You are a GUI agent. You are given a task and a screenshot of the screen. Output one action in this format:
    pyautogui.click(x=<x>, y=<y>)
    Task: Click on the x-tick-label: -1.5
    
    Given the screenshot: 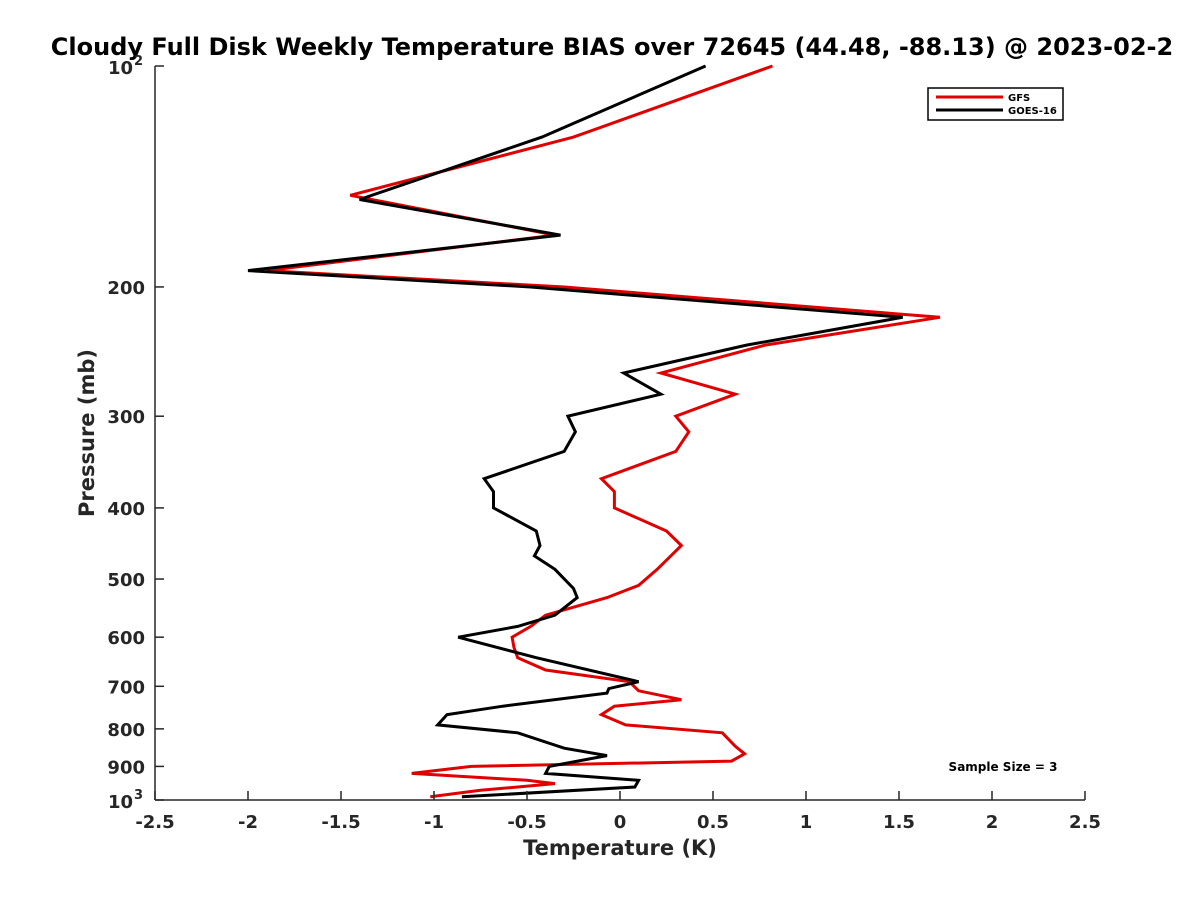 What is the action you would take?
    pyautogui.click(x=340, y=822)
    